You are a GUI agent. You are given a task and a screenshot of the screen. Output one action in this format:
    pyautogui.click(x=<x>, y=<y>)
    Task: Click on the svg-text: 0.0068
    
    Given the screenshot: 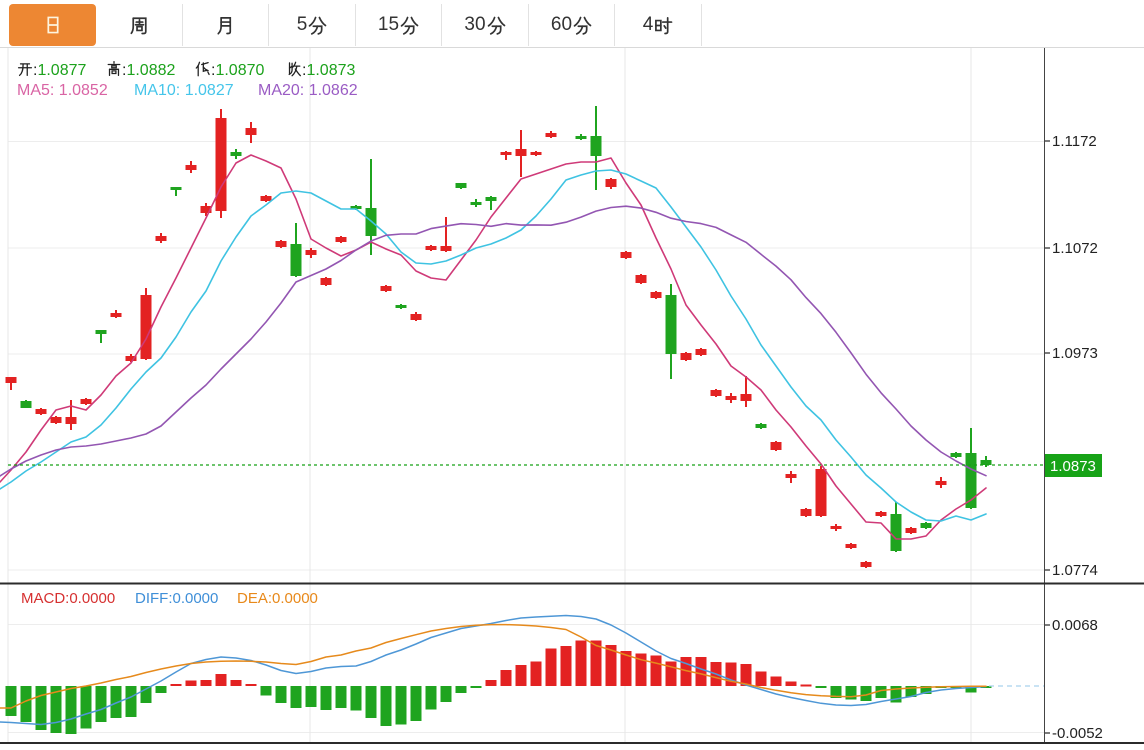 What is the action you would take?
    pyautogui.click(x=1075, y=625)
    